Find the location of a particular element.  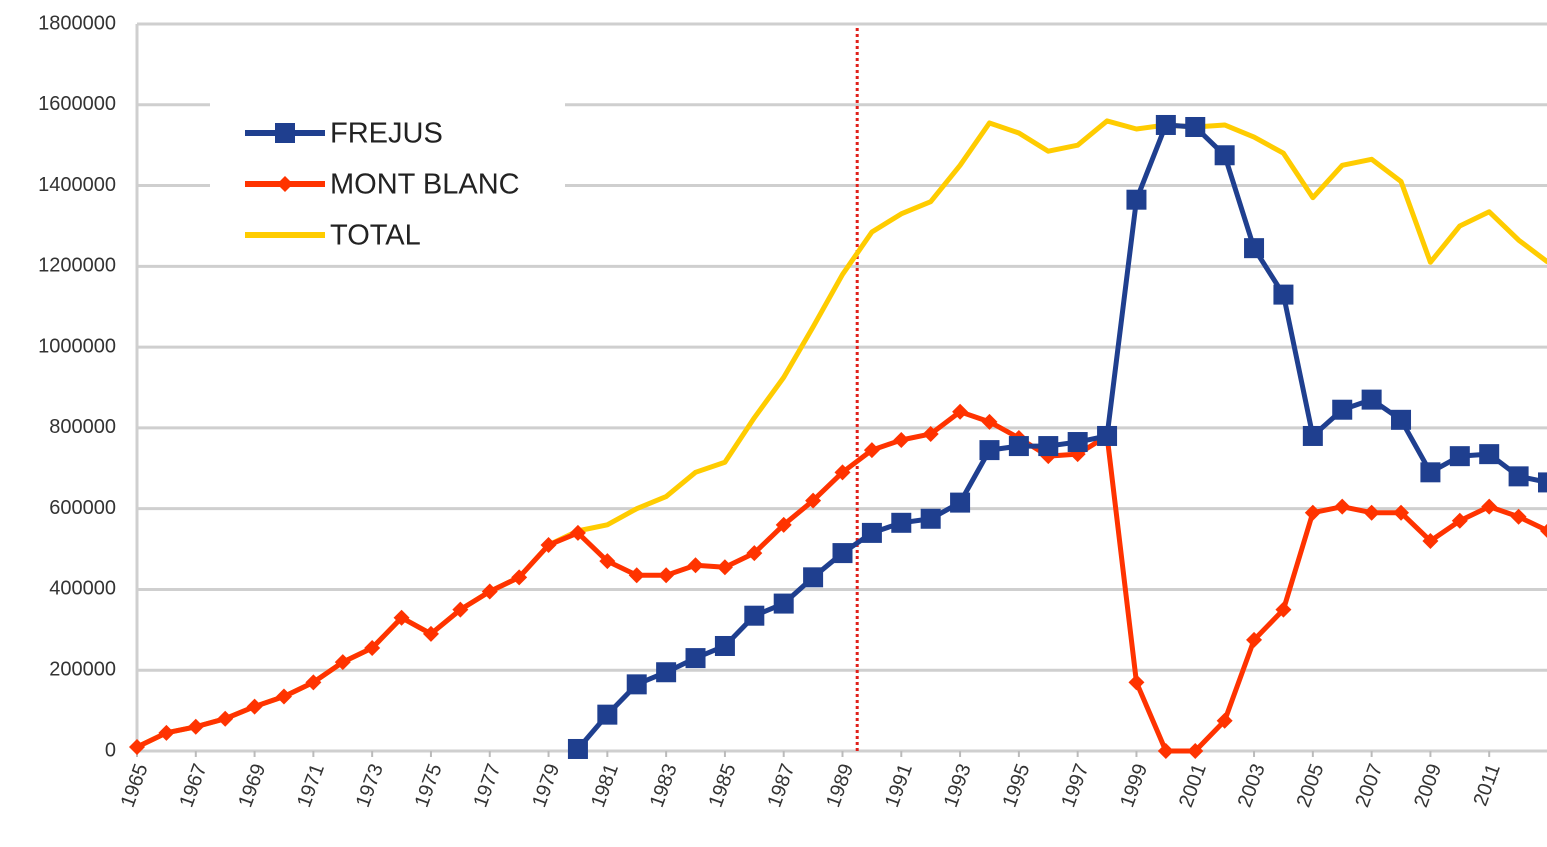

x-tick-label: 2003 is located at coordinates (1252, 785).